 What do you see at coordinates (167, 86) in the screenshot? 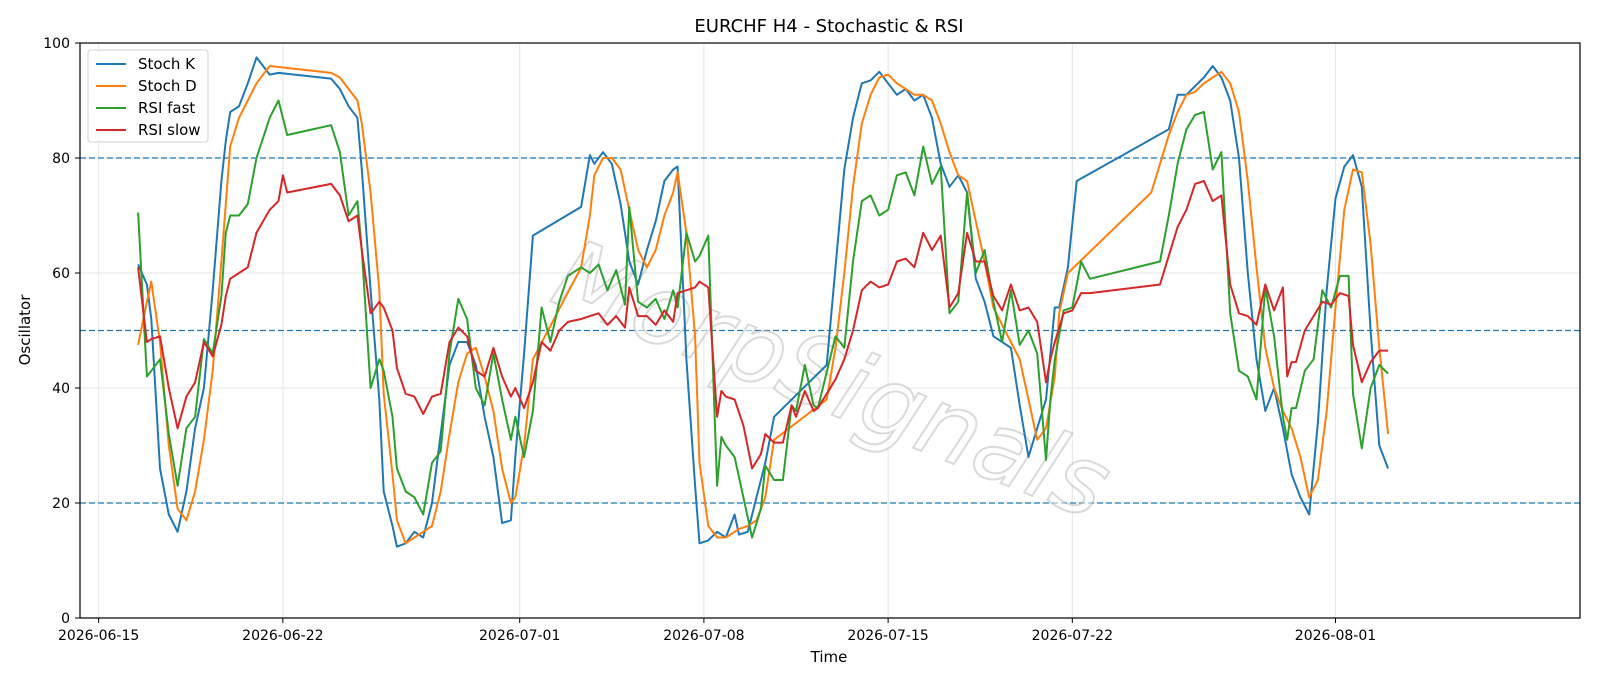
I see `legend-label: Stoch D` at bounding box center [167, 86].